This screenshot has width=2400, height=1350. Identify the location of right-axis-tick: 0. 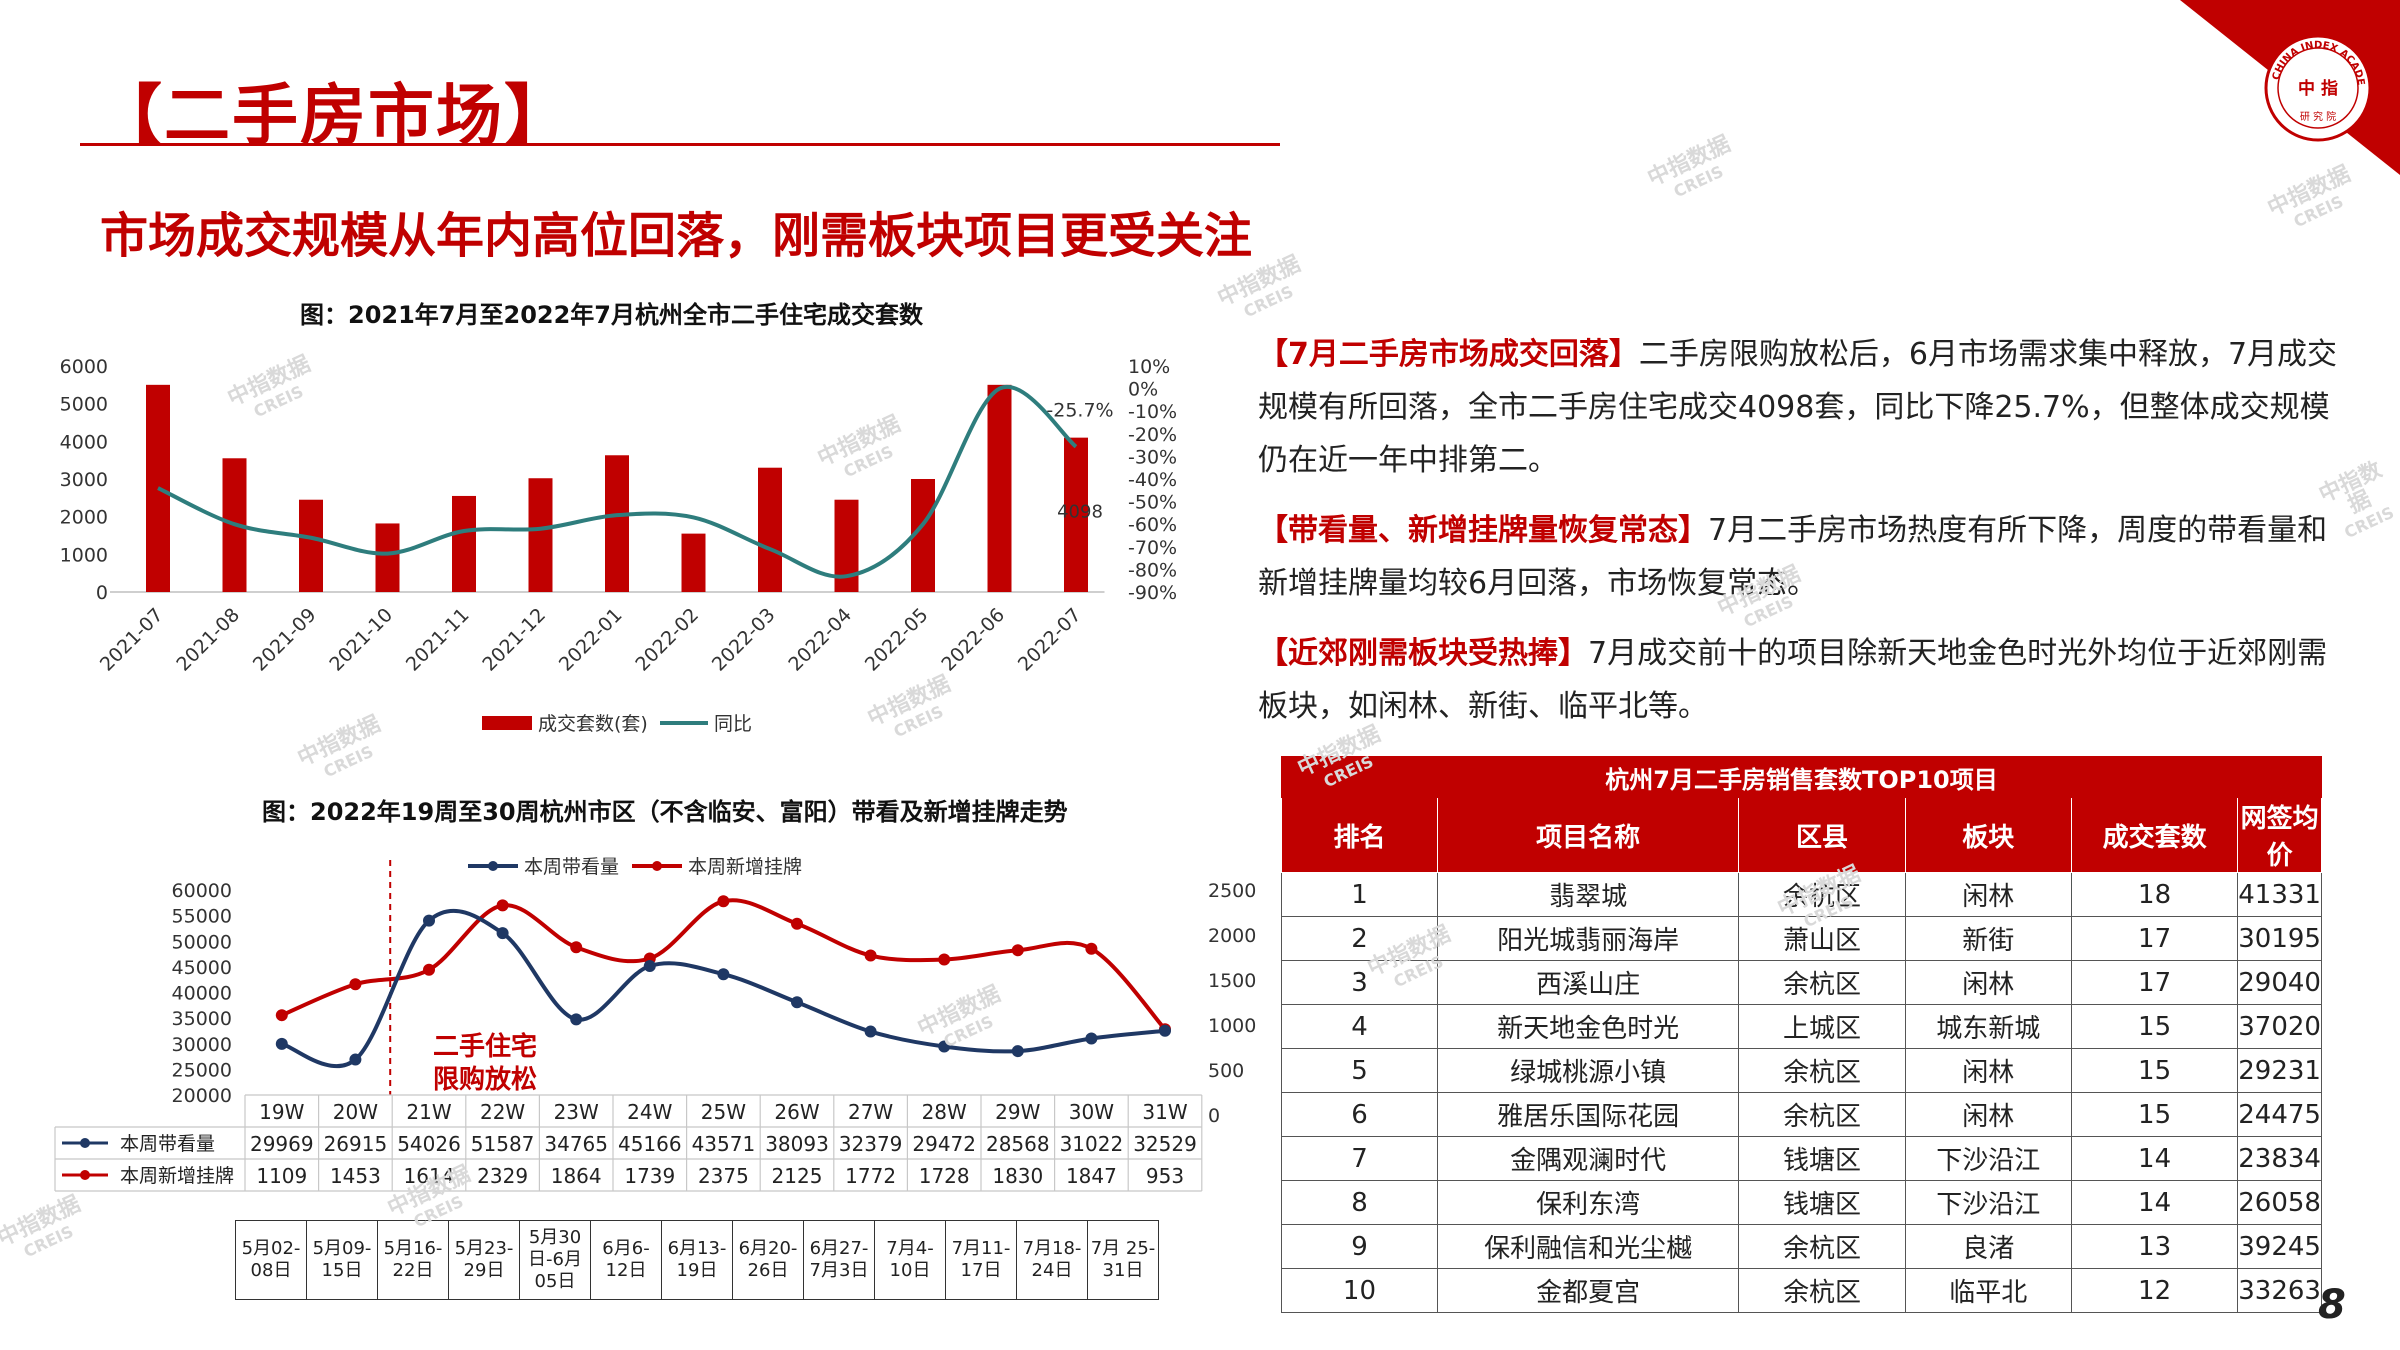
(1214, 1116).